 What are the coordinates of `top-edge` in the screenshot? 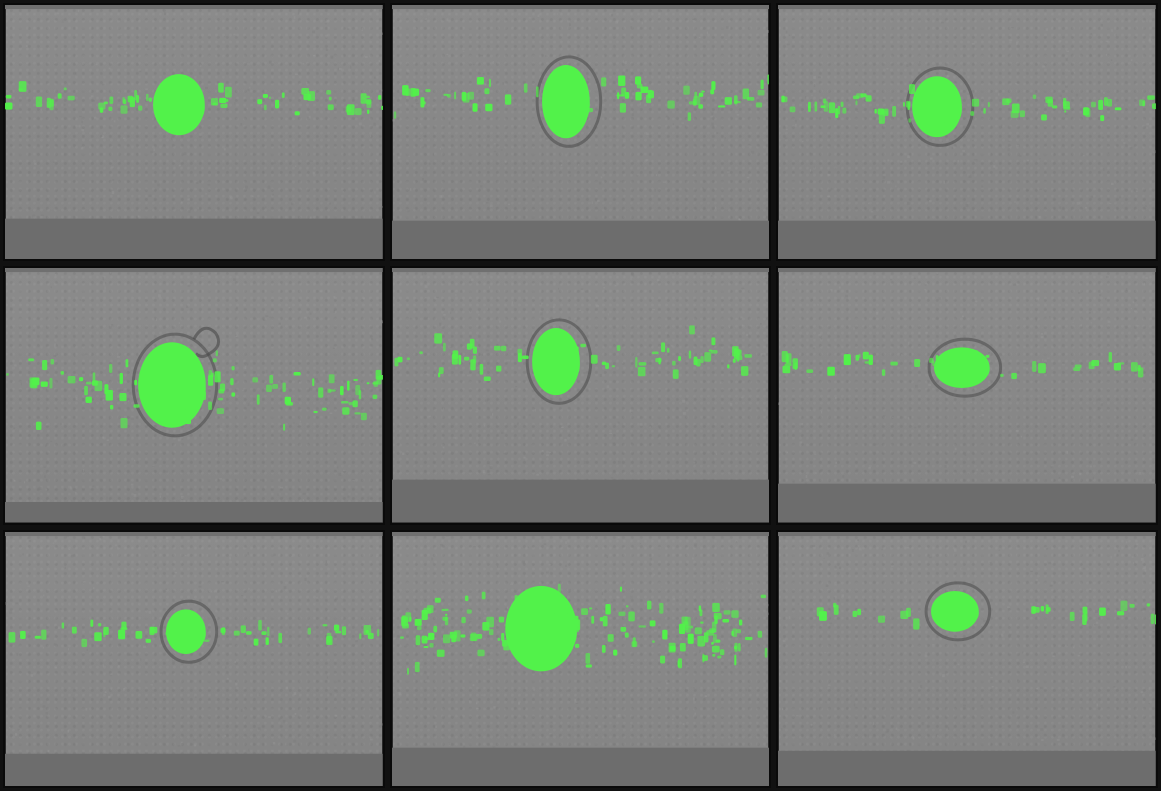 It's located at (967, 533).